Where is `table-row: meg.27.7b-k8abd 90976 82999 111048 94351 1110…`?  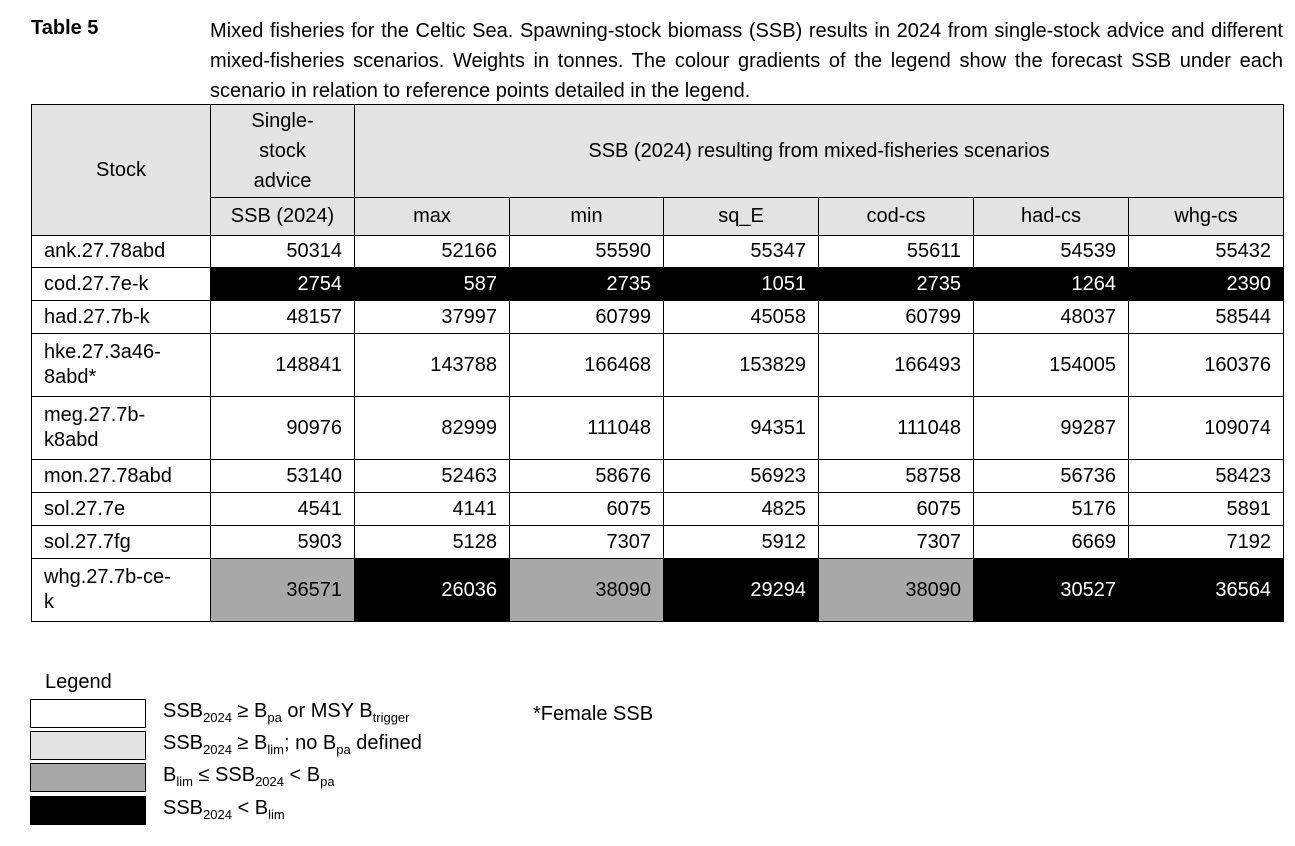 table-row: meg.27.7b-k8abd 90976 82999 111048 94351 1110… is located at coordinates (658, 428).